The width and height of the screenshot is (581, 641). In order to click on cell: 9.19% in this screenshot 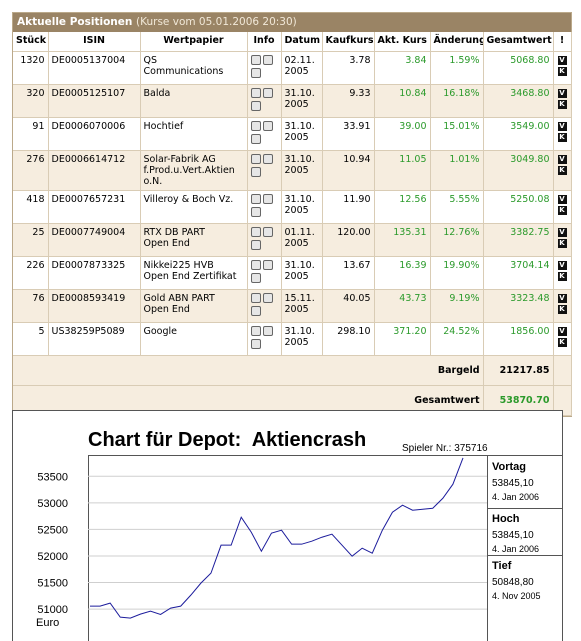, I will do `click(457, 306)`.